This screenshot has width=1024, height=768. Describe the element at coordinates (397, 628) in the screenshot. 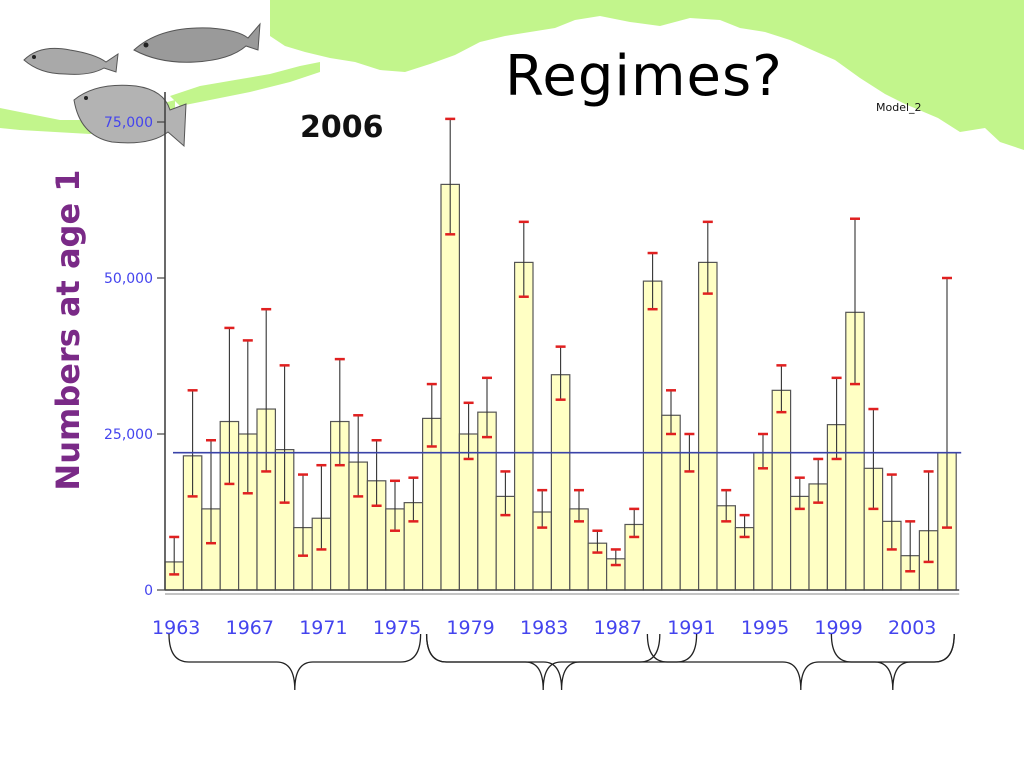

I see `x-tick-label: 1975` at that location.